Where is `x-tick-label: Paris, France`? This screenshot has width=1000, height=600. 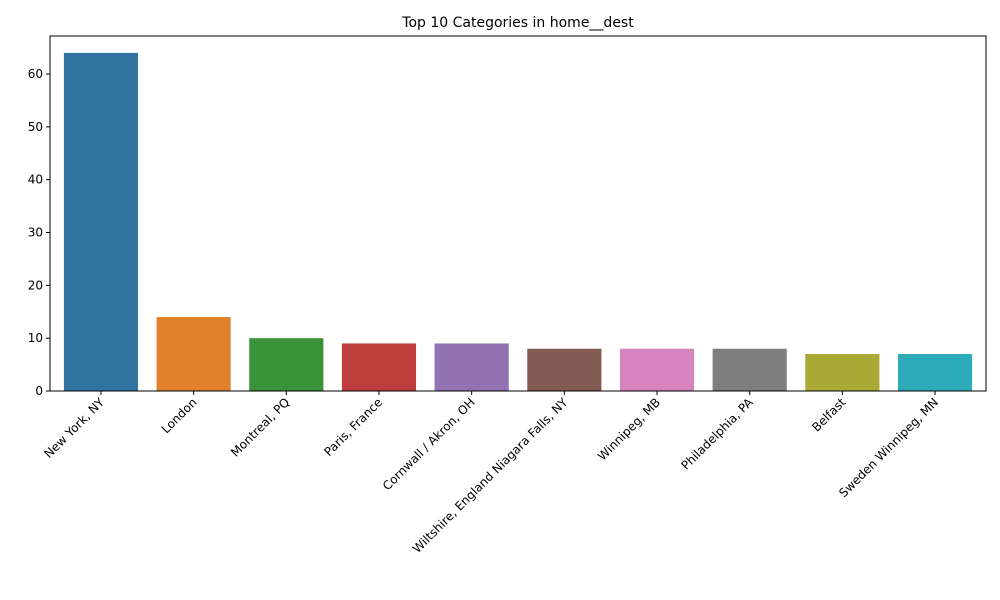
x-tick-label: Paris, France is located at coordinates (353, 427).